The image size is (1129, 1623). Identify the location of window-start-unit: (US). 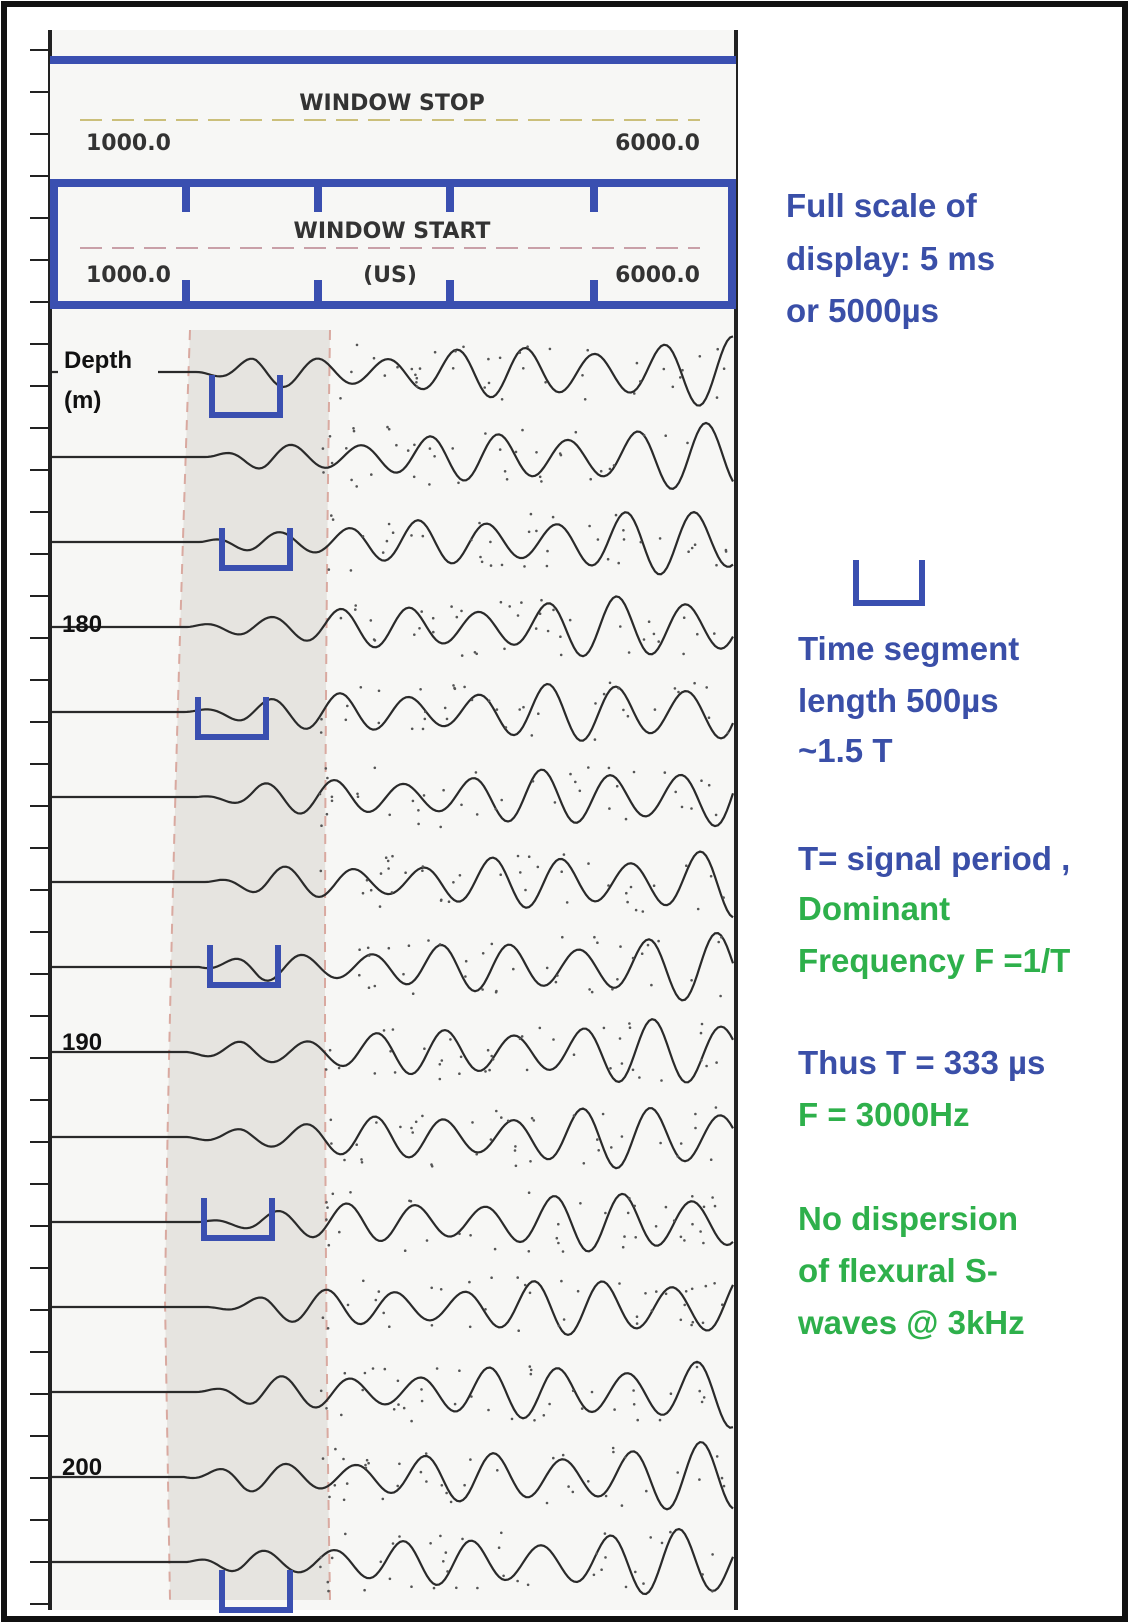
(390, 275).